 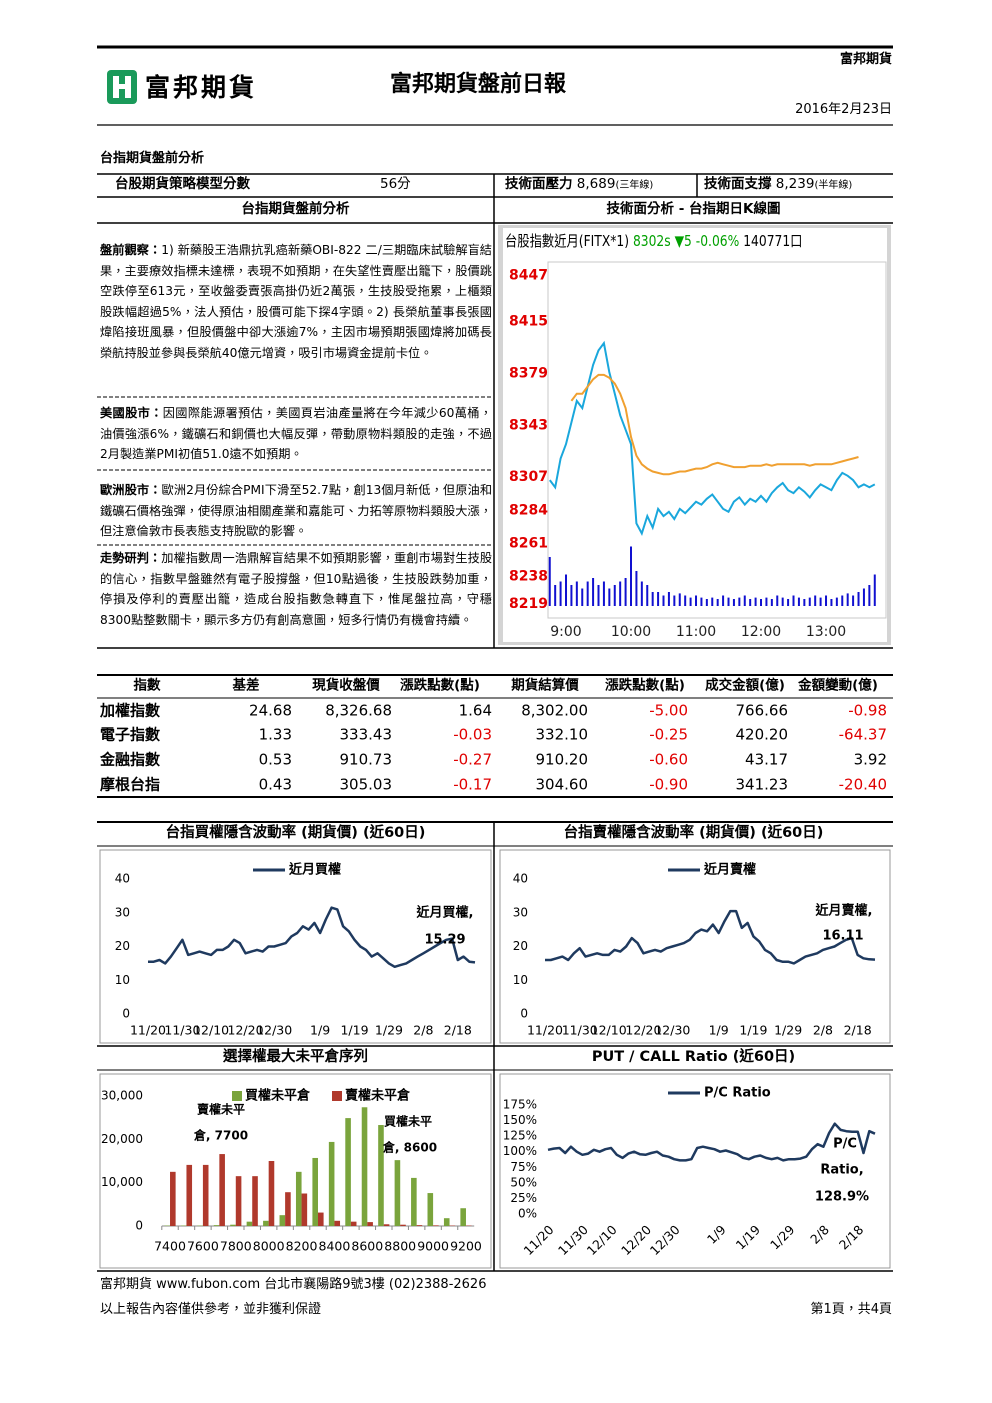 What do you see at coordinates (131, 413) in the screenshot?
I see `paragraph-label: 美國股市：` at bounding box center [131, 413].